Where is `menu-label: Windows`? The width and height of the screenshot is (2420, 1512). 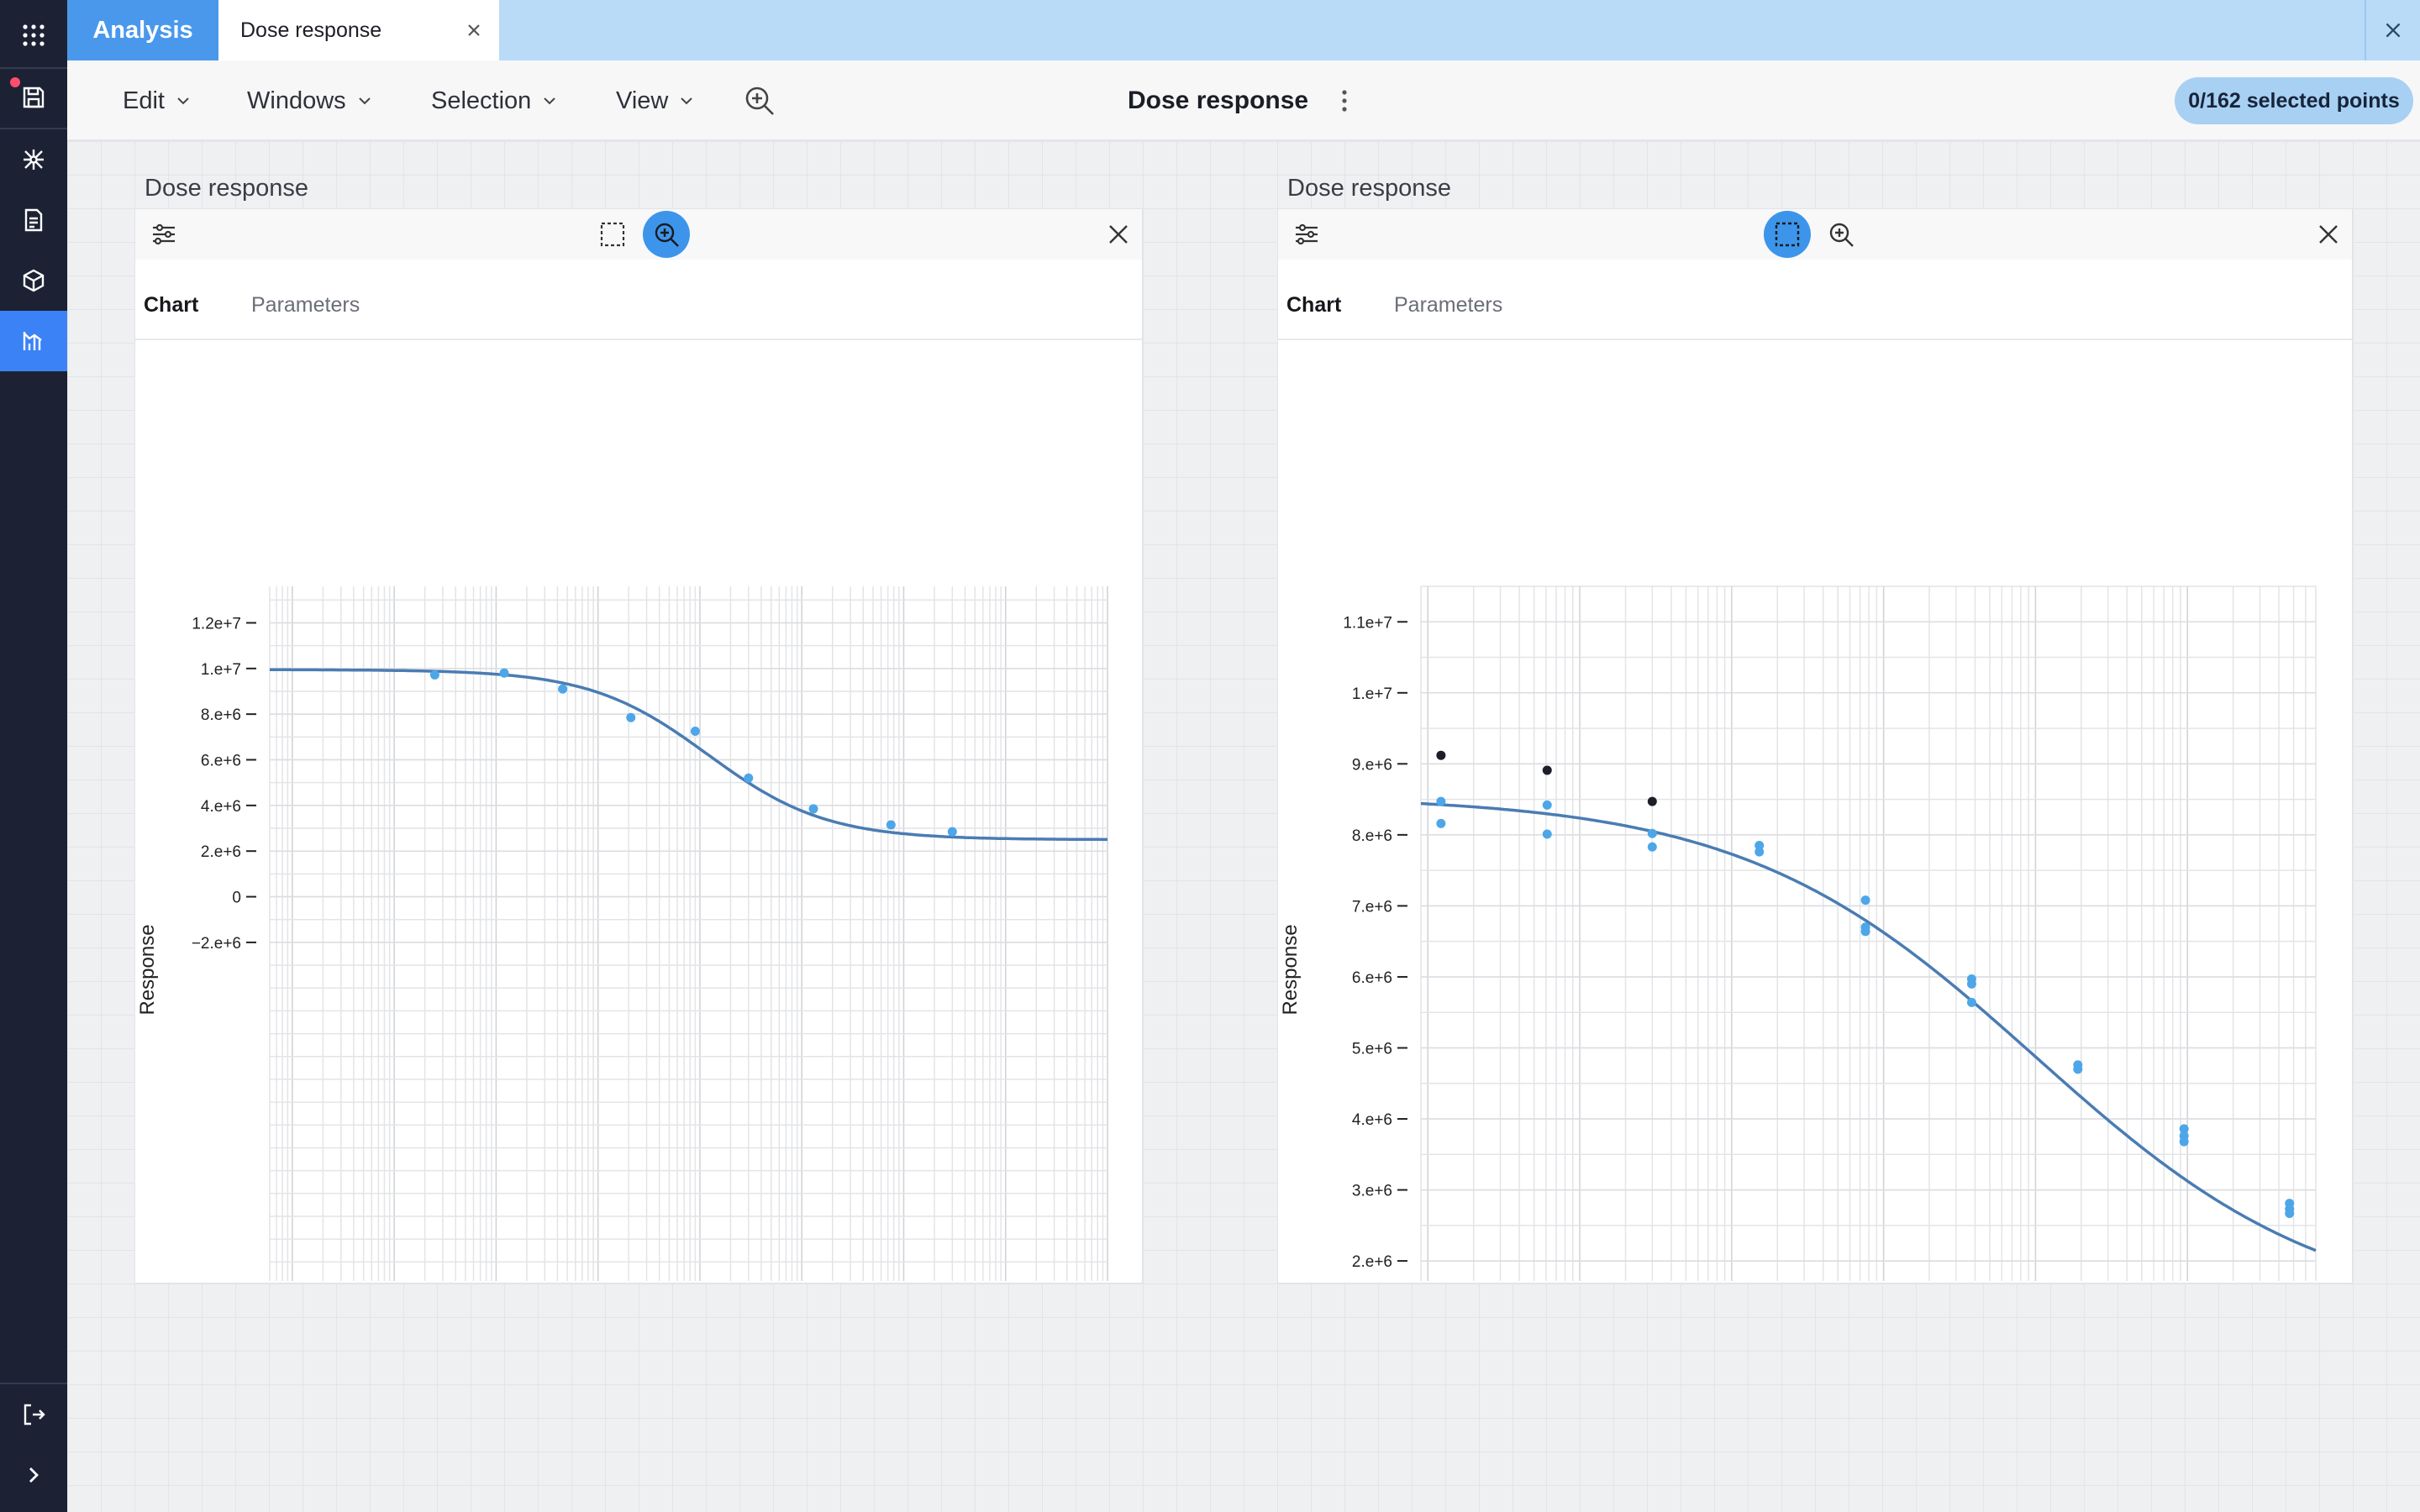 menu-label: Windows is located at coordinates (296, 100).